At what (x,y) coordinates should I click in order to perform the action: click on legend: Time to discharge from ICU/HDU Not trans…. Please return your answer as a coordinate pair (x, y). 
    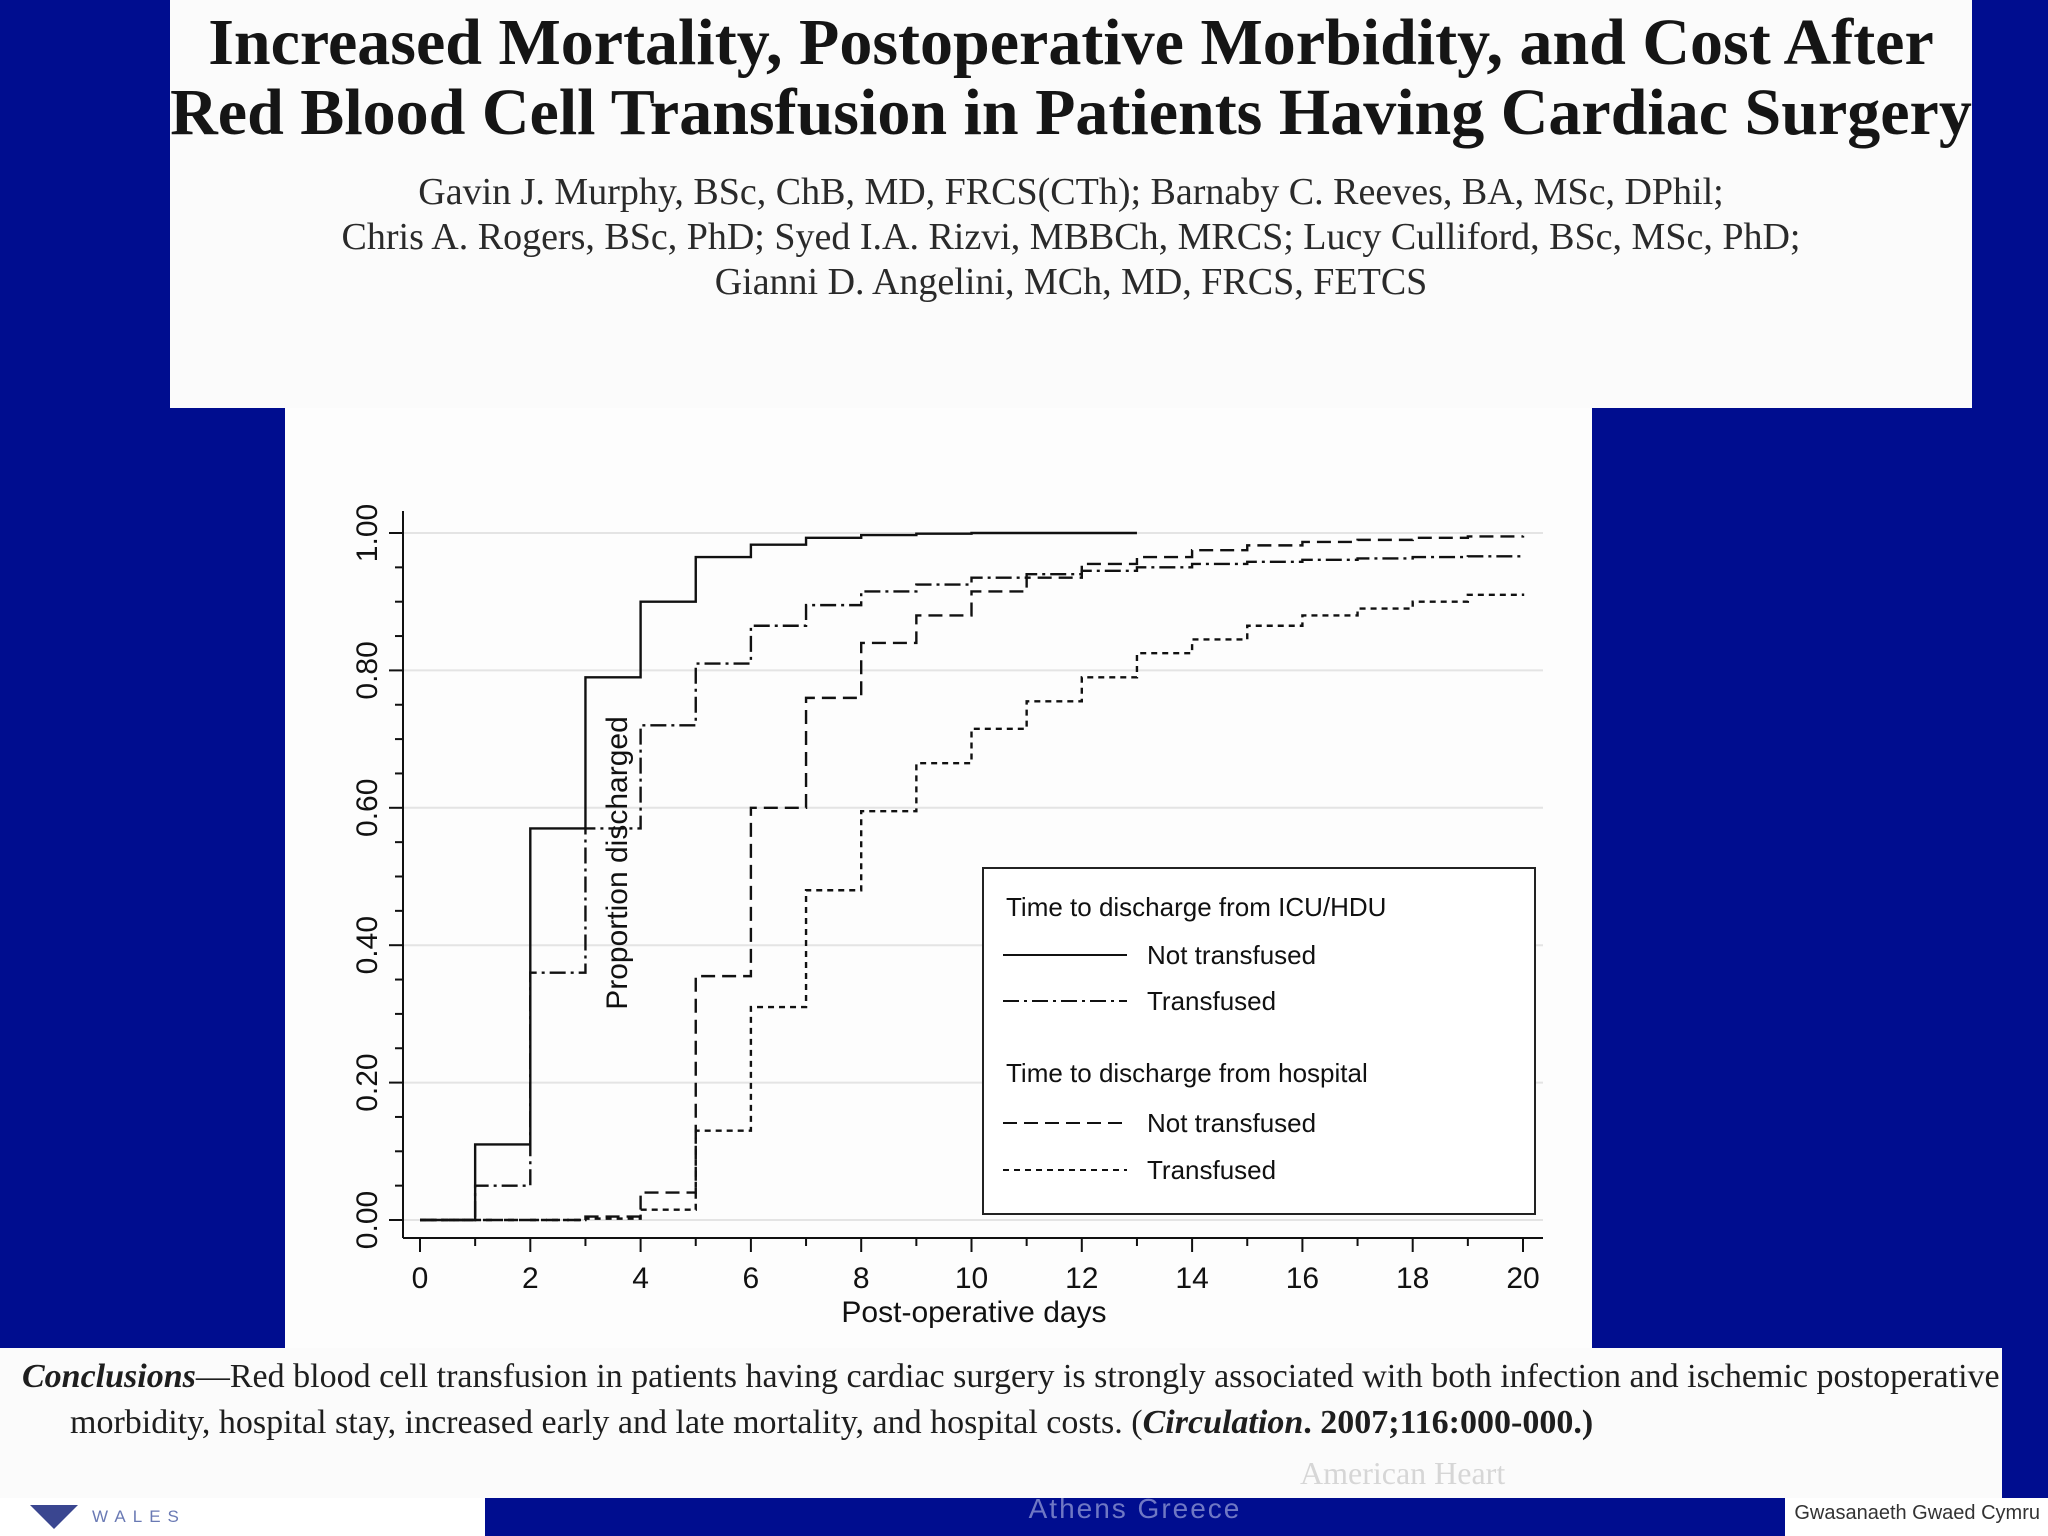
    Looking at the image, I should click on (1259, 1041).